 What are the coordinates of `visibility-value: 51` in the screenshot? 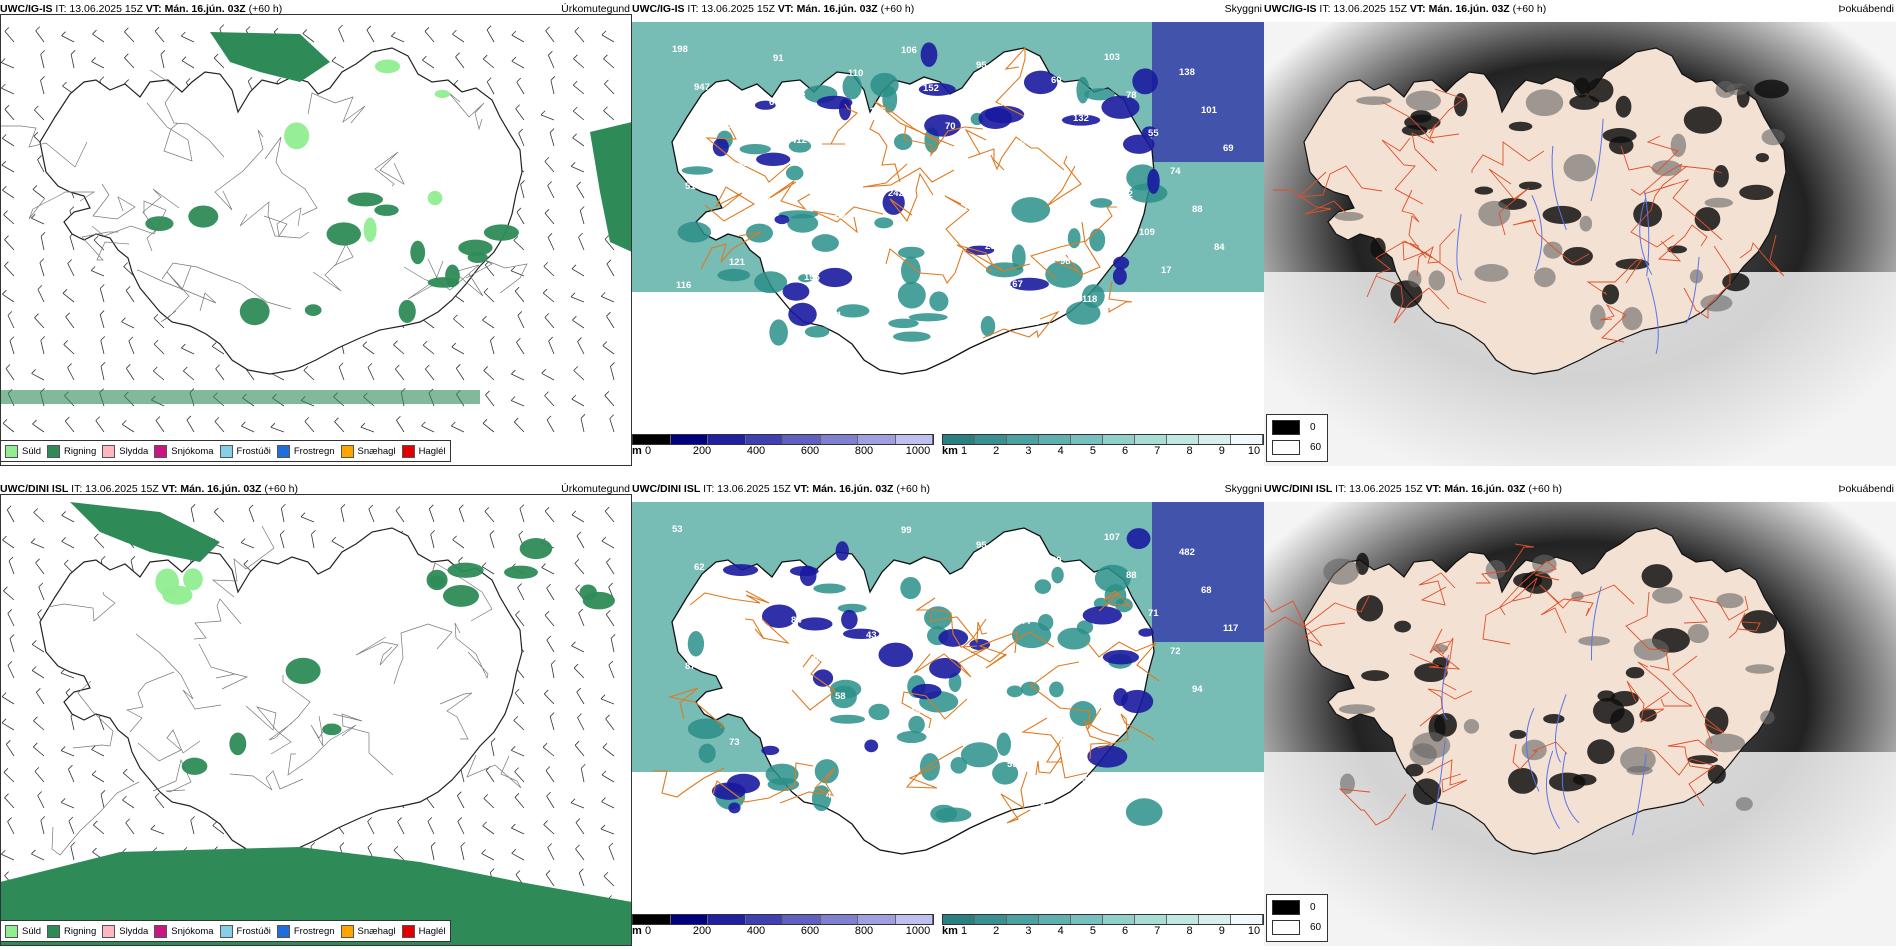 It's located at (690, 186).